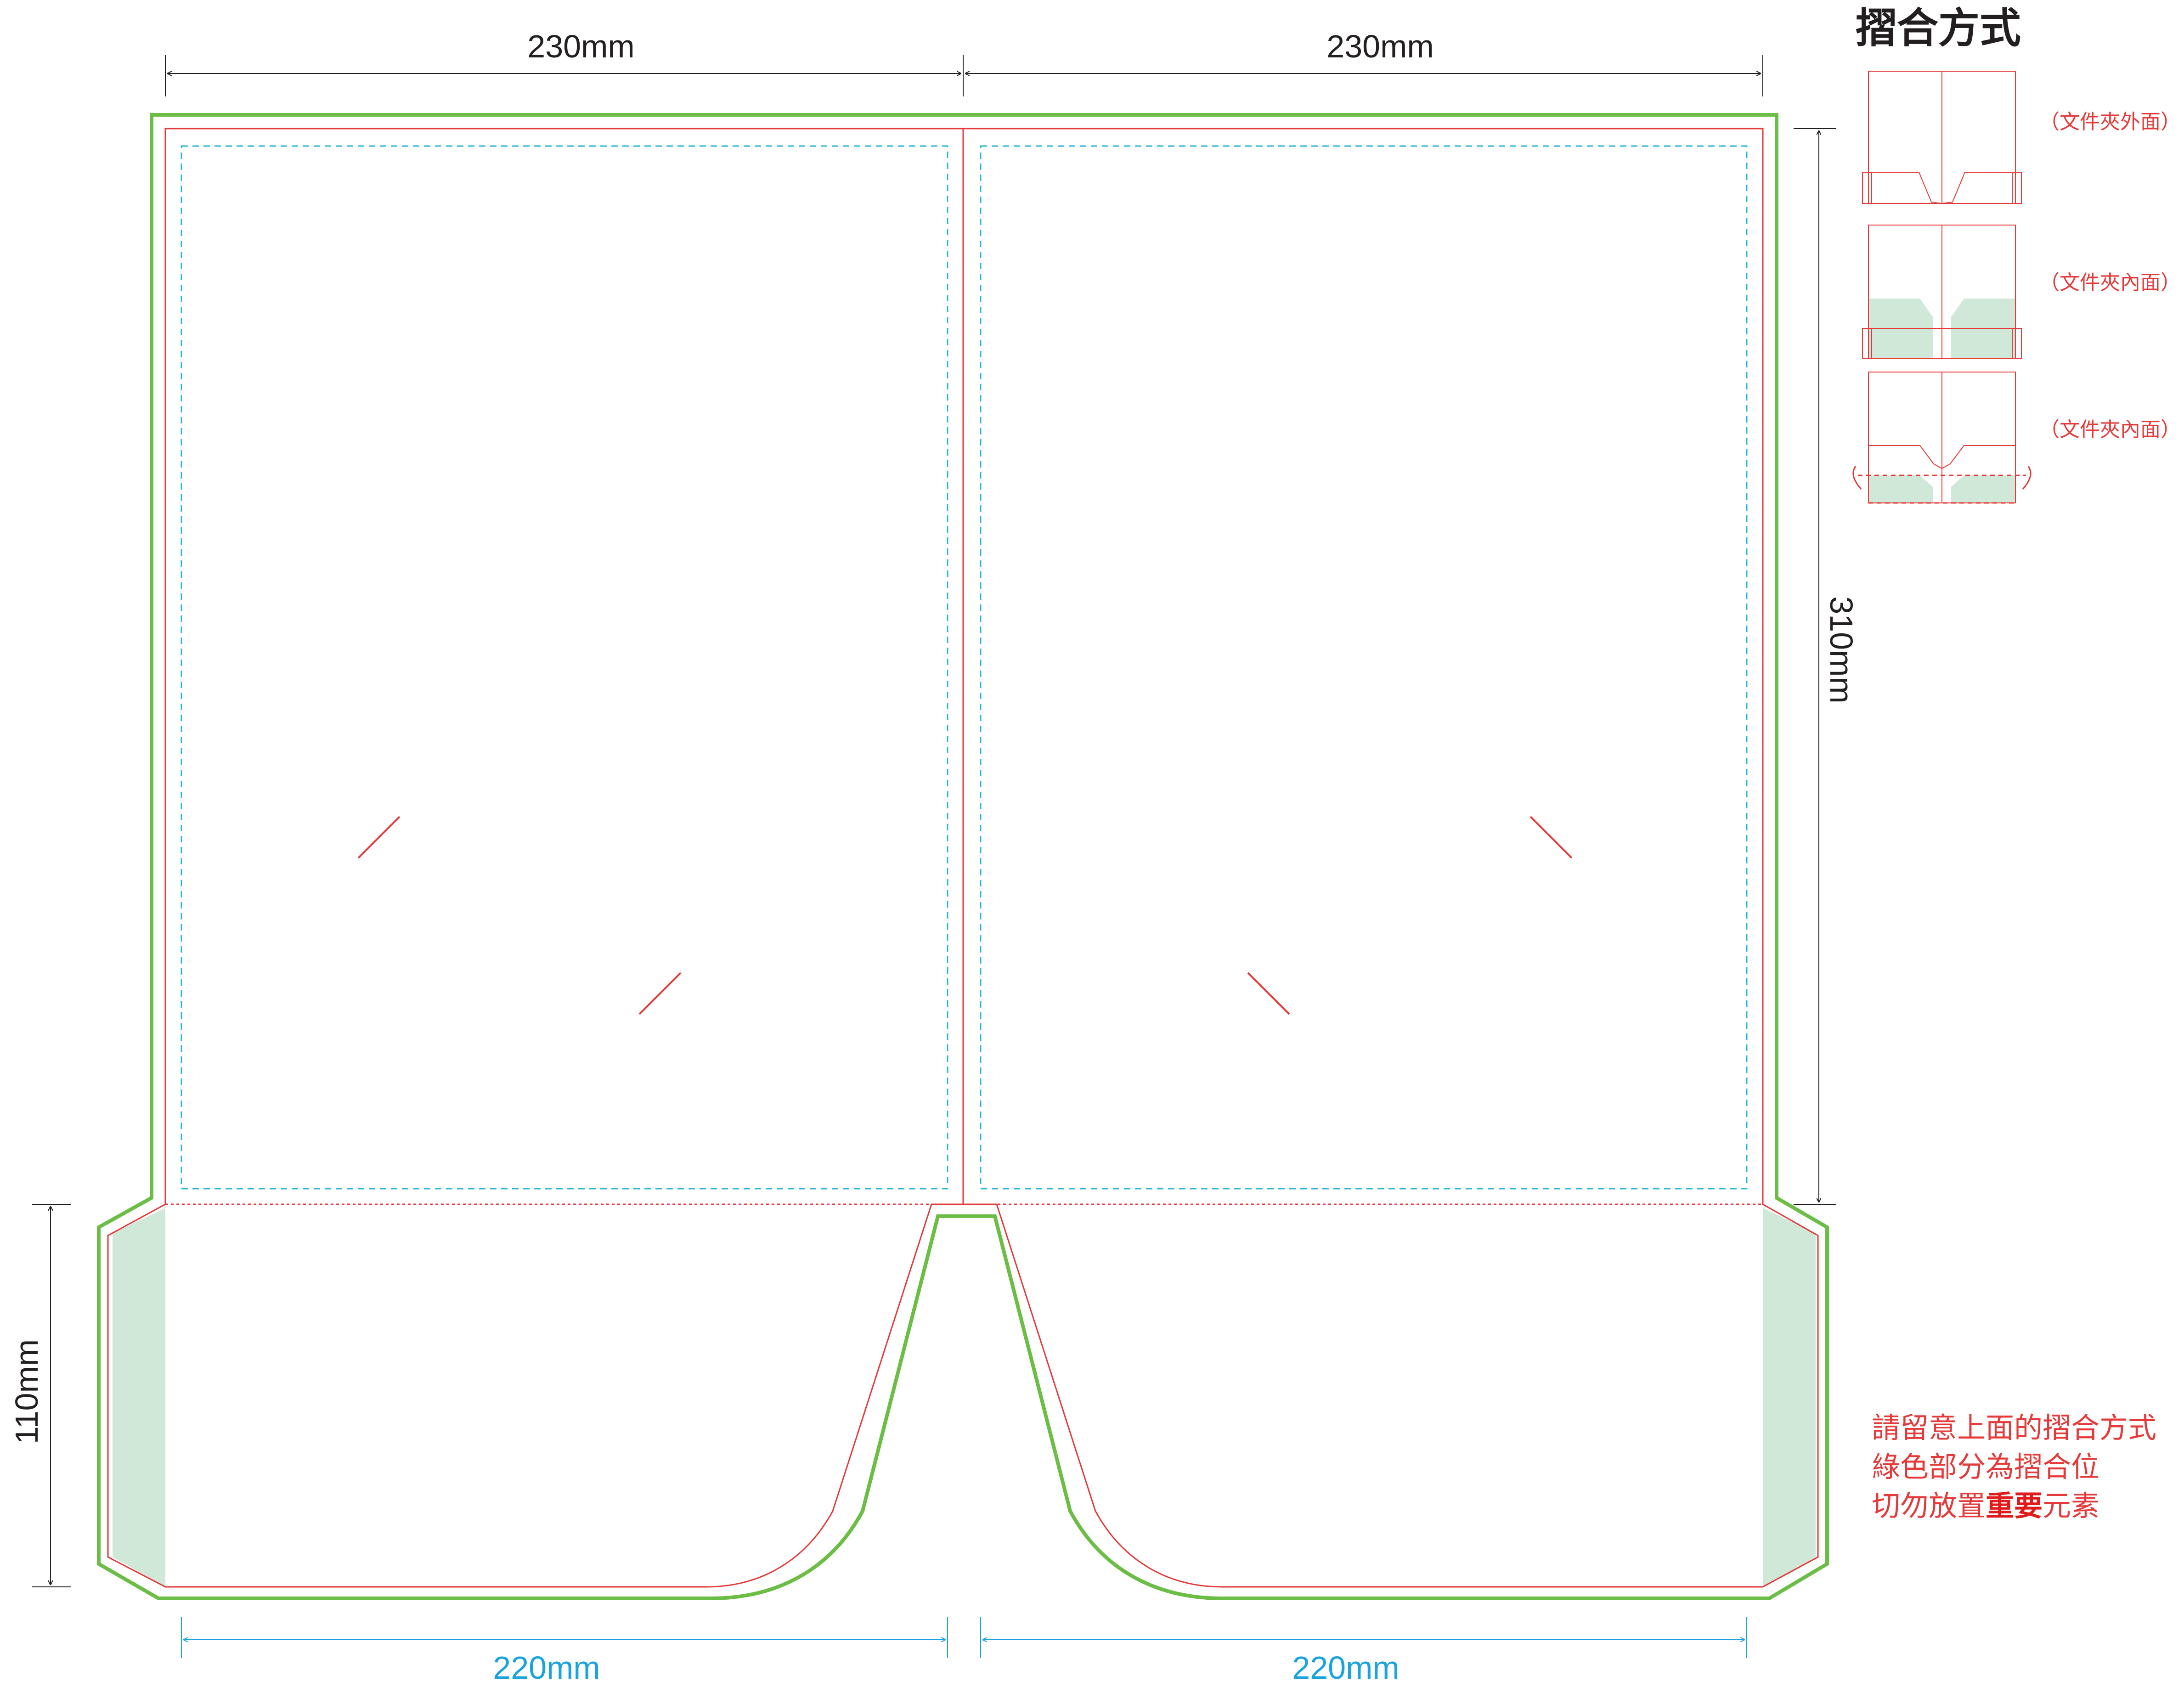 The height and width of the screenshot is (1687, 2184). Describe the element at coordinates (1938, 28) in the screenshot. I see `fold-guide-title: 摺合方式` at that location.